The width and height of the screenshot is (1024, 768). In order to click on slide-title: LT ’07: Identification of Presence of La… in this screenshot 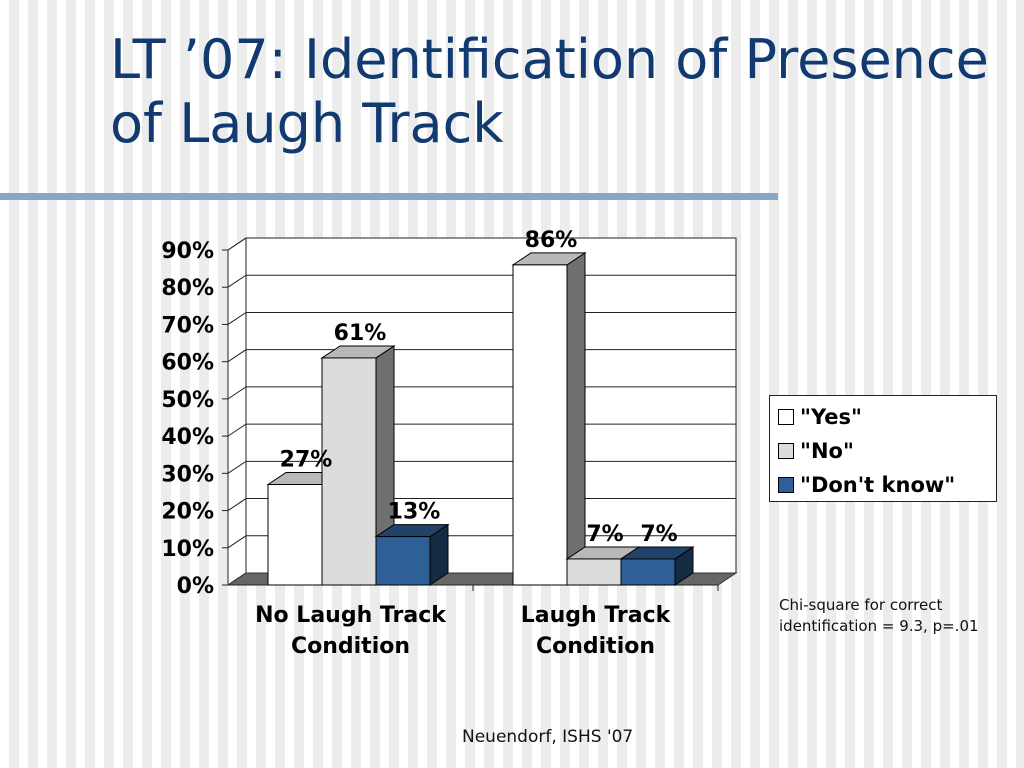, I will do `click(549, 91)`.